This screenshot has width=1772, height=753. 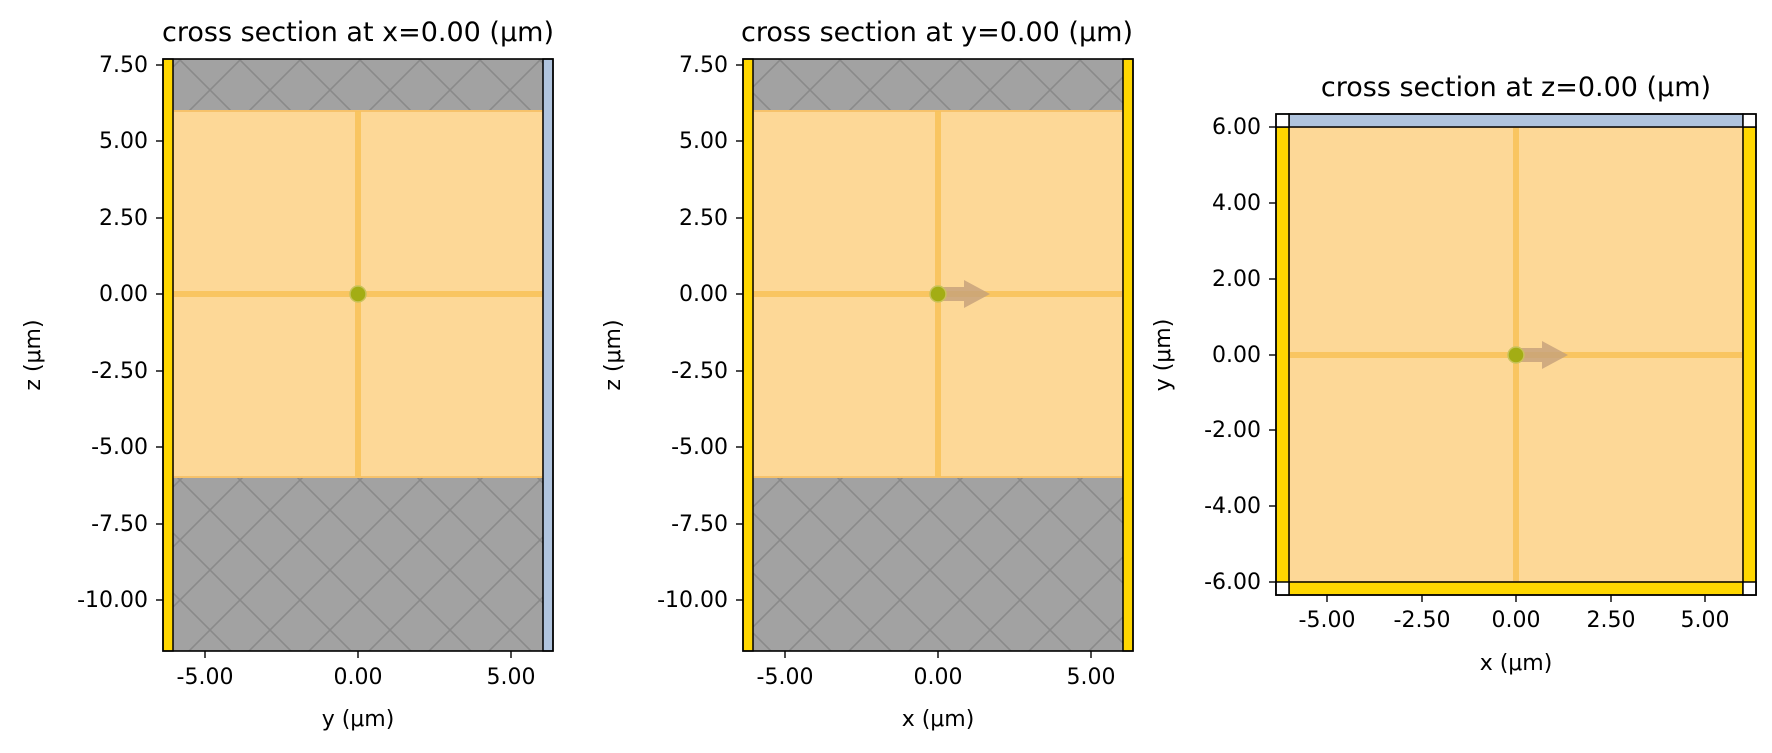 I want to click on panel2-hatch-bottom, so click(x=938, y=564).